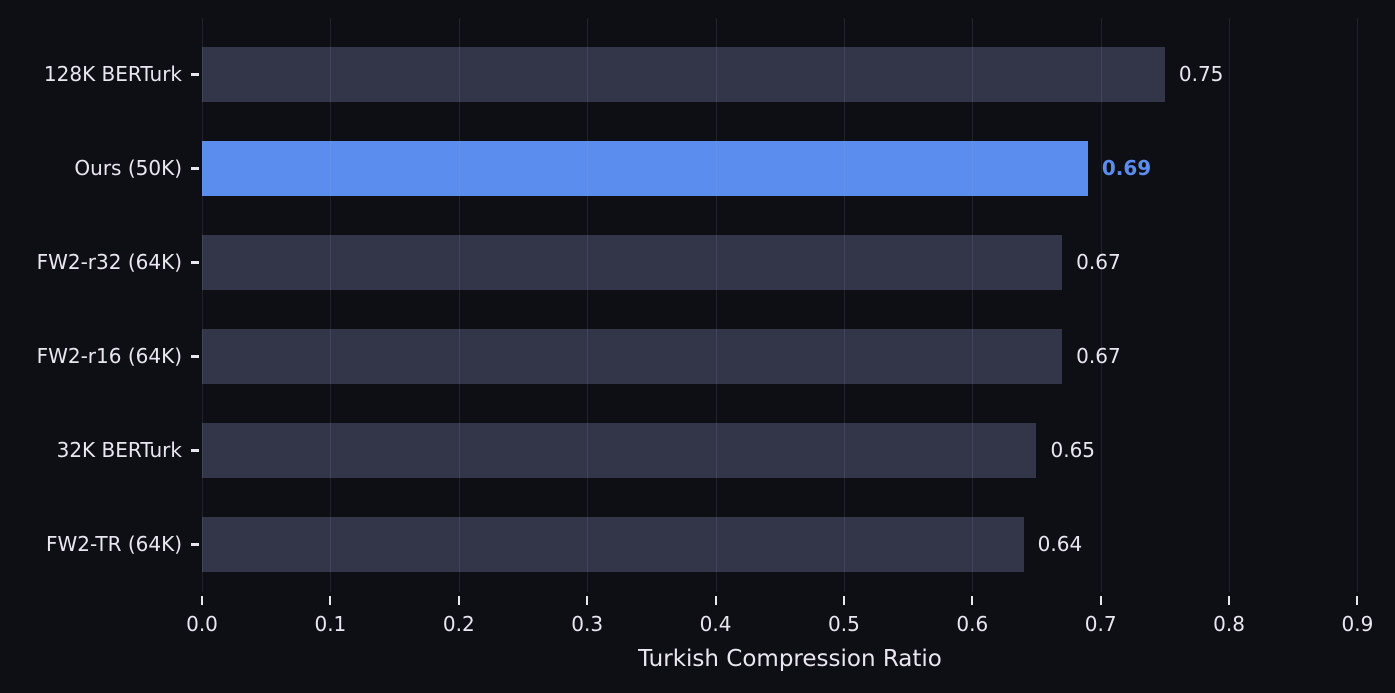 The height and width of the screenshot is (693, 1395). What do you see at coordinates (113, 544) in the screenshot?
I see `category-label: FW2-TR (64K)` at bounding box center [113, 544].